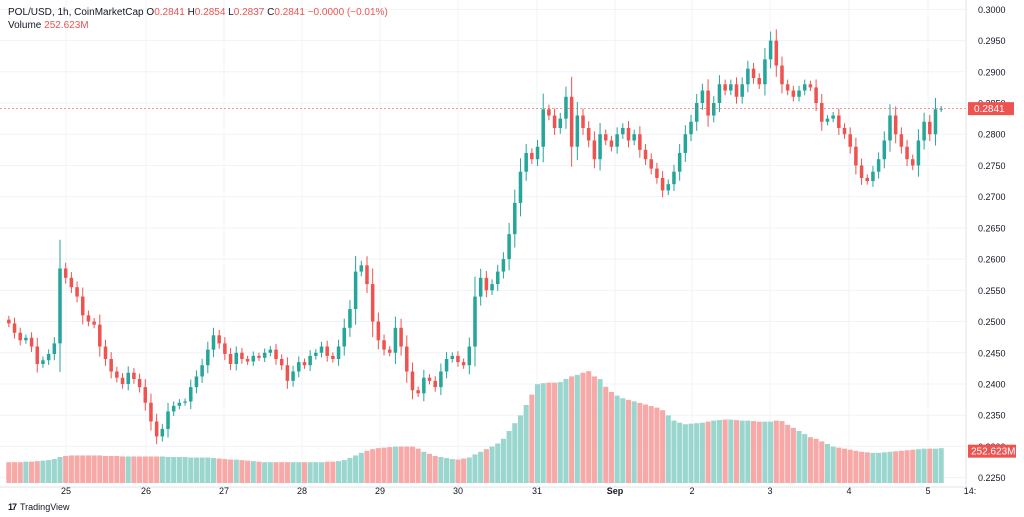 This screenshot has width=1024, height=517. Describe the element at coordinates (39, 507) in the screenshot. I see `tradingview-brand: 17 TradingView` at that location.